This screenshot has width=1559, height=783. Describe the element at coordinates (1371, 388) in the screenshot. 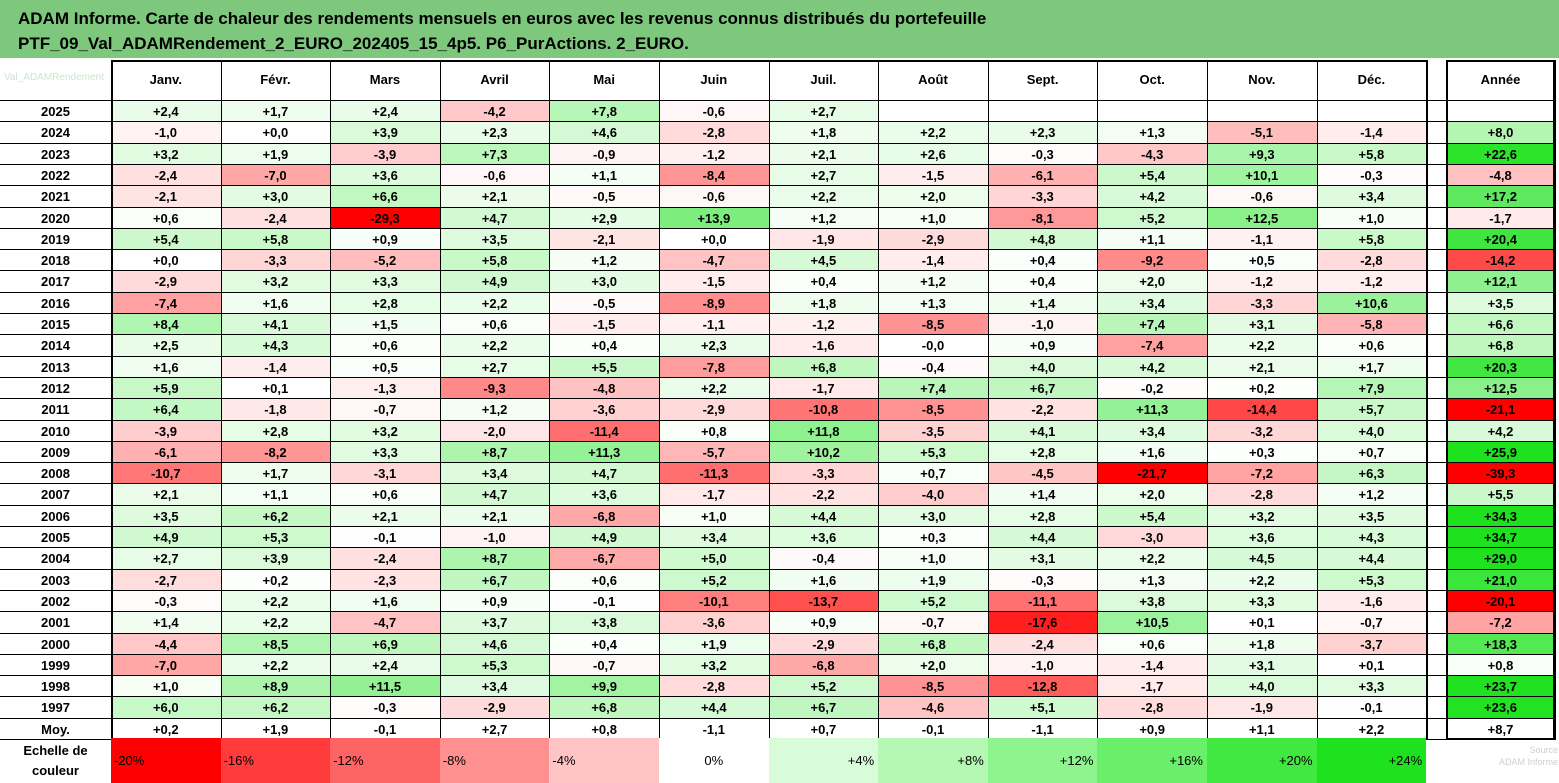

I see `heatmap-cell: +7,9` at that location.